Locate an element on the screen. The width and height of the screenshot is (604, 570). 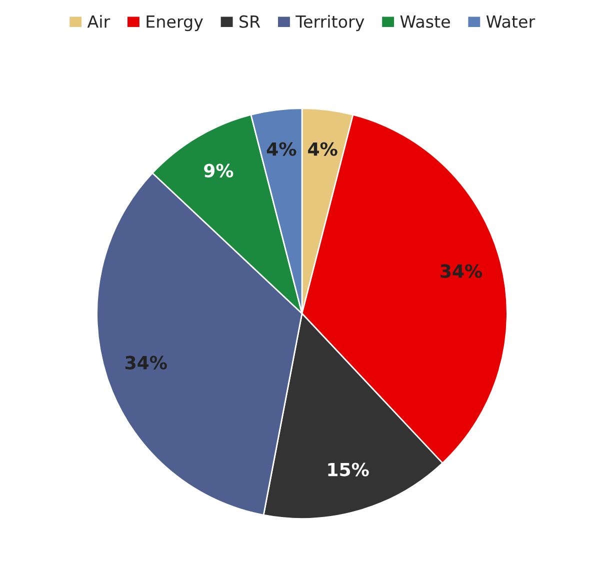
legend-label: SR is located at coordinates (250, 21).